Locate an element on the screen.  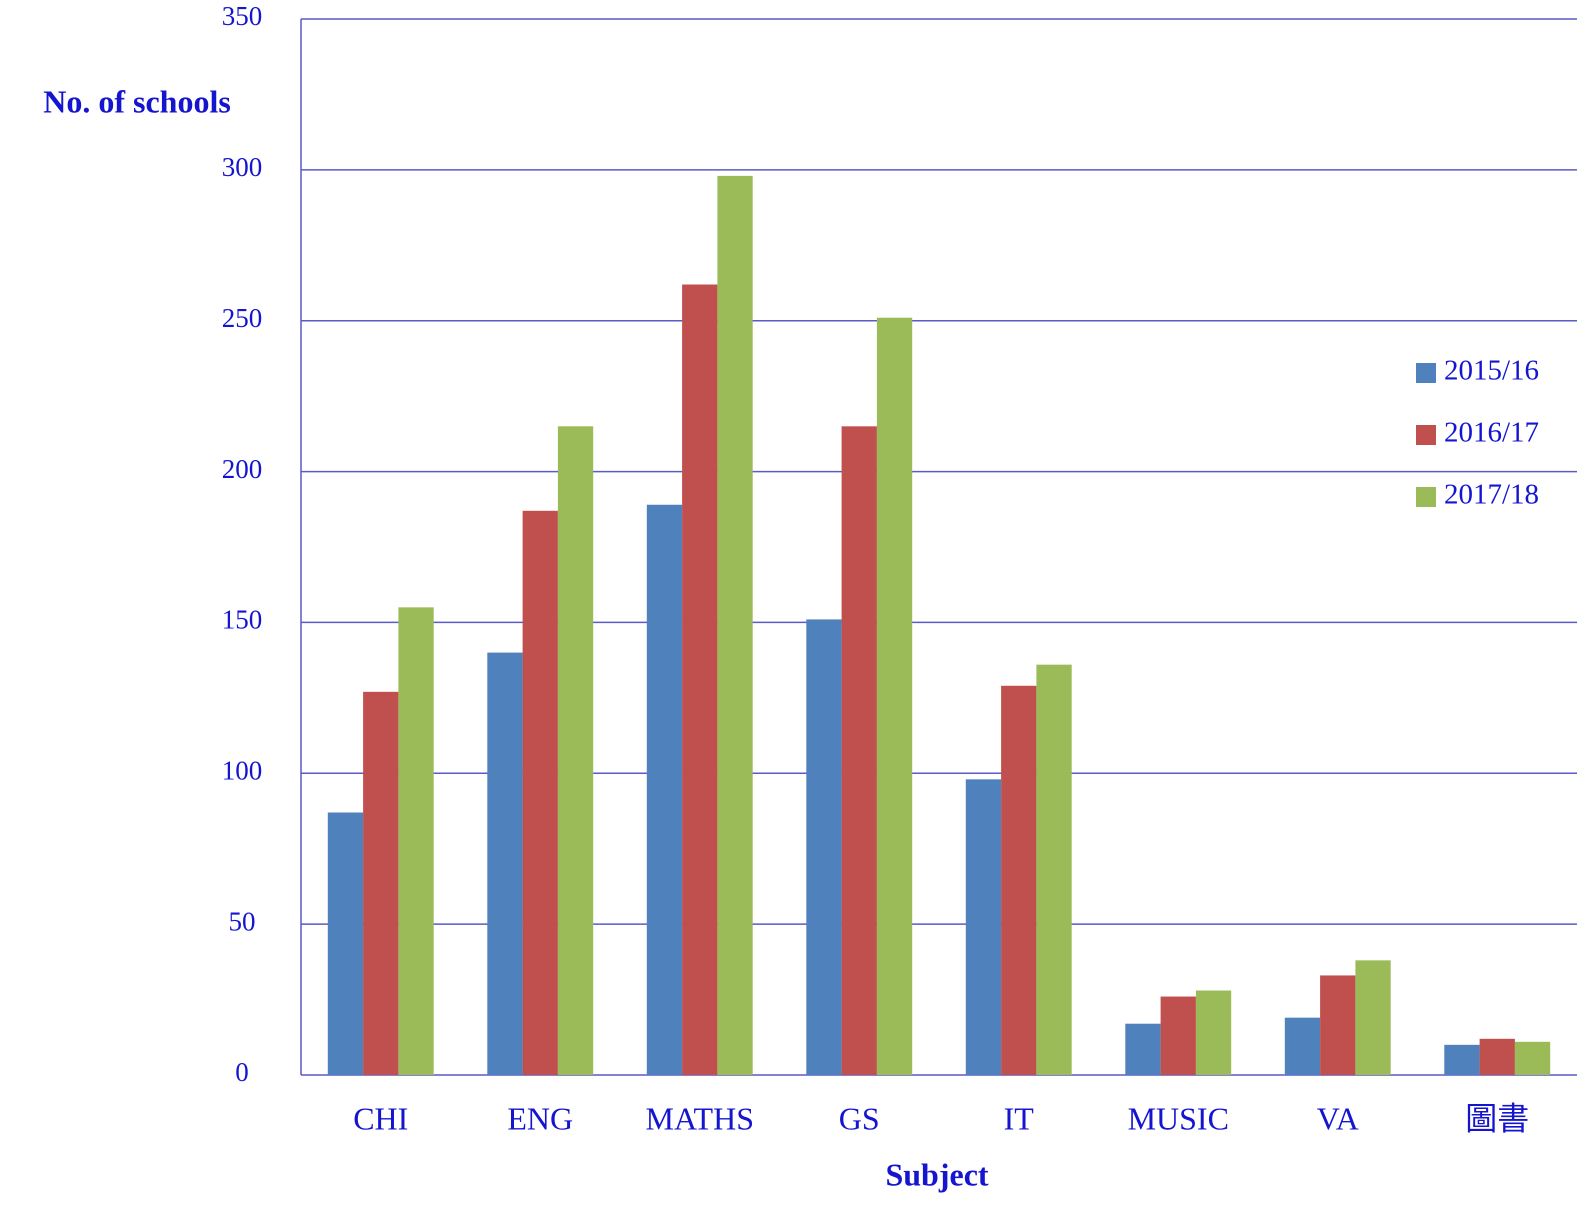
y-tick-label: 150 is located at coordinates (242, 620).